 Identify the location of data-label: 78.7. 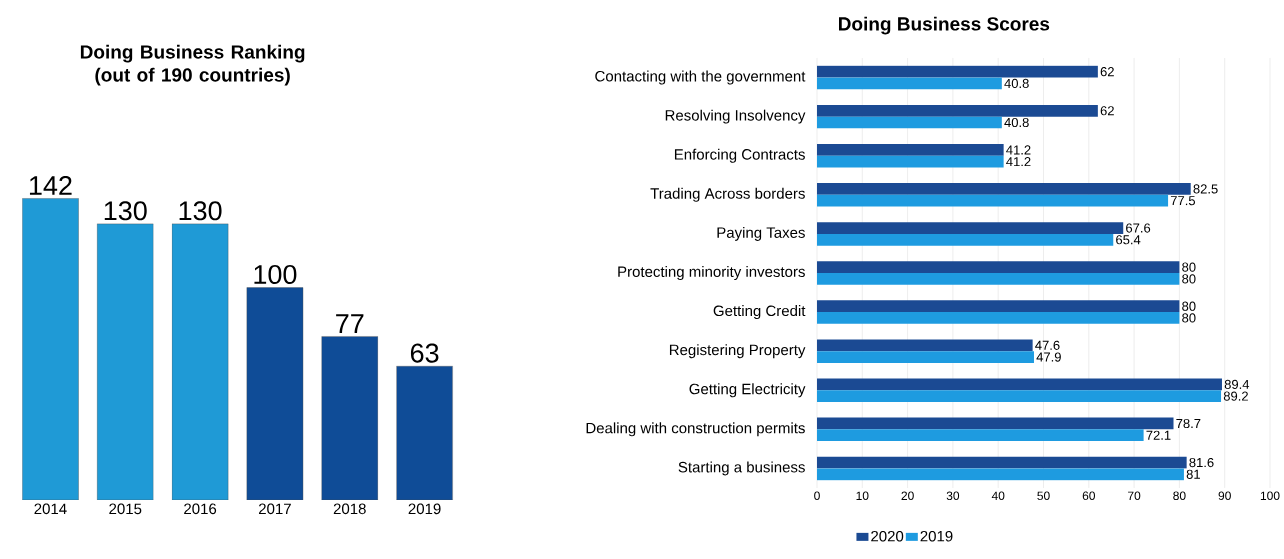
(1188, 423).